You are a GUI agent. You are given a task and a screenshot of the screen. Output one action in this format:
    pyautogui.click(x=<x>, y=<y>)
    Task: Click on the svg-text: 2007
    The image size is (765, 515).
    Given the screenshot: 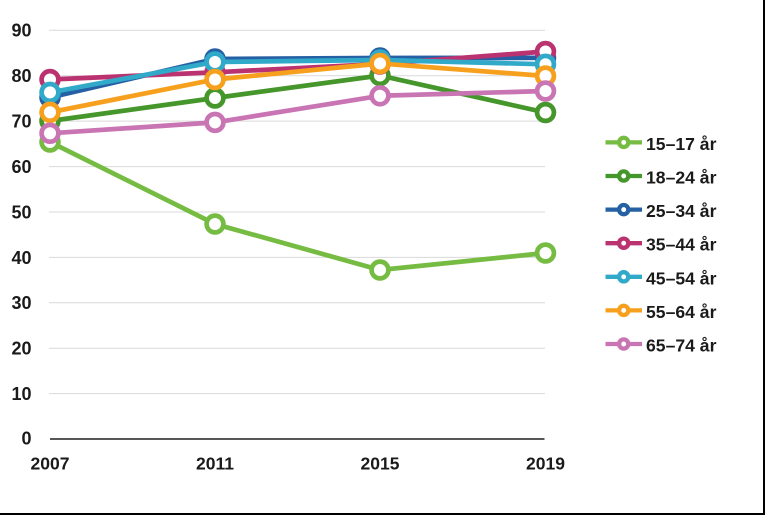 What is the action you would take?
    pyautogui.click(x=50, y=464)
    